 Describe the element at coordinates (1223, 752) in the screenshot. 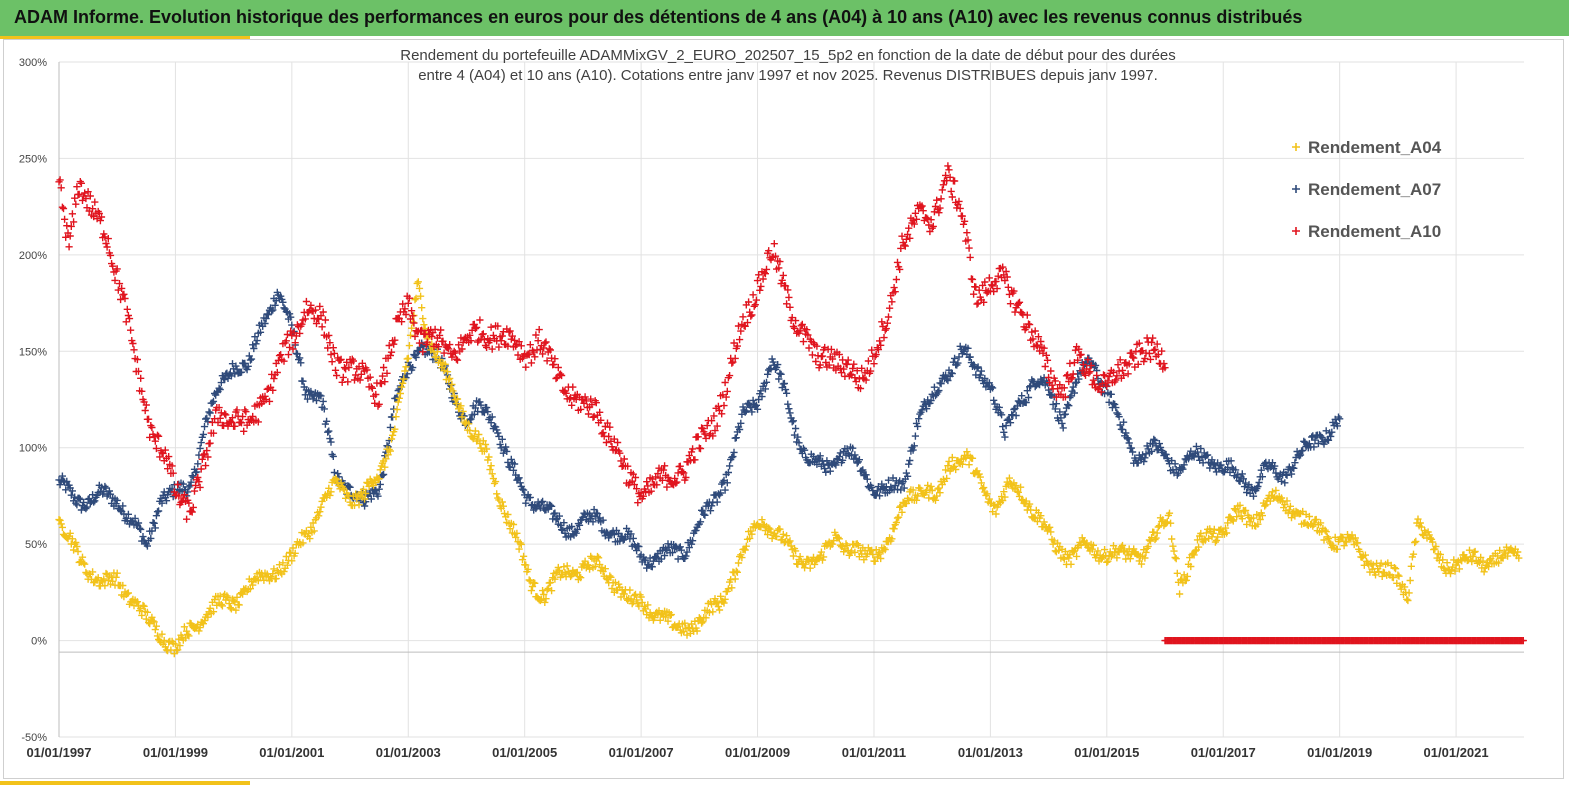

I see `x-tick-label: 01/01/2017` at that location.